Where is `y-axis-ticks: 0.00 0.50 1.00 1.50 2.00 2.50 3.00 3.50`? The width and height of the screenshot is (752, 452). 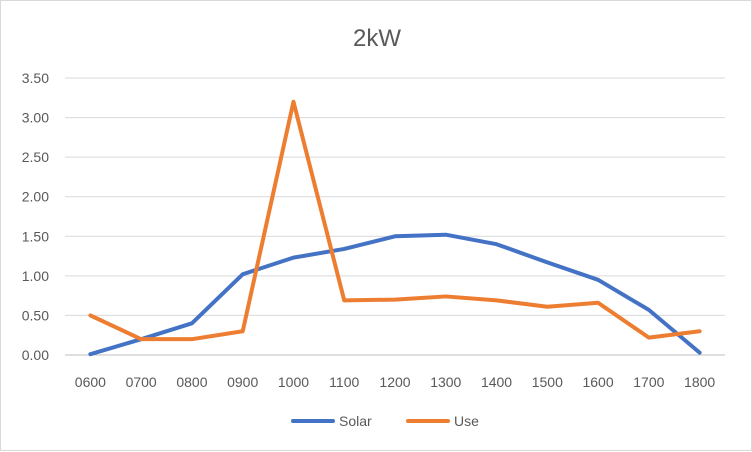 y-axis-ticks: 0.00 0.50 1.00 1.50 2.00 2.50 3.00 3.50 is located at coordinates (35, 216).